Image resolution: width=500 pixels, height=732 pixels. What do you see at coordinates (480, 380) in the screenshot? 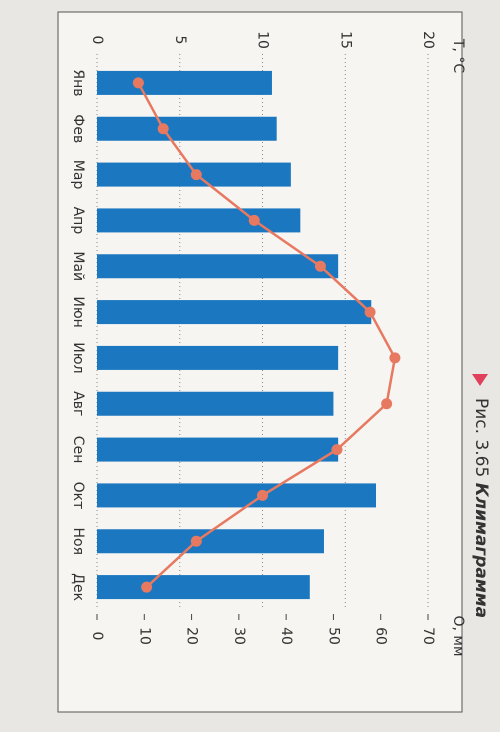
I see `caption-icon` at bounding box center [480, 380].